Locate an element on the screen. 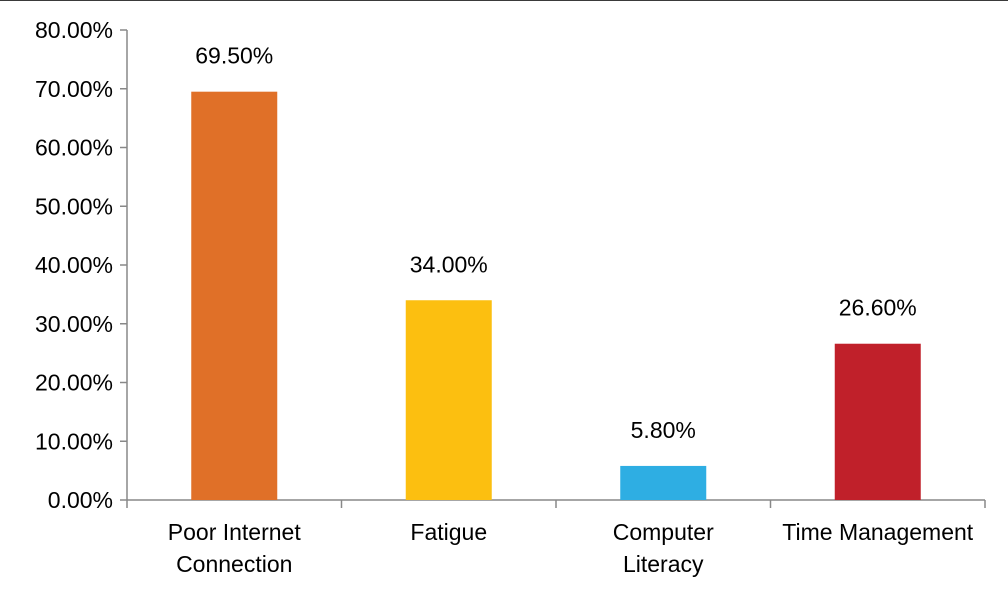 This screenshot has width=1008, height=600. x-tick-label-line: Literacy is located at coordinates (663, 564).